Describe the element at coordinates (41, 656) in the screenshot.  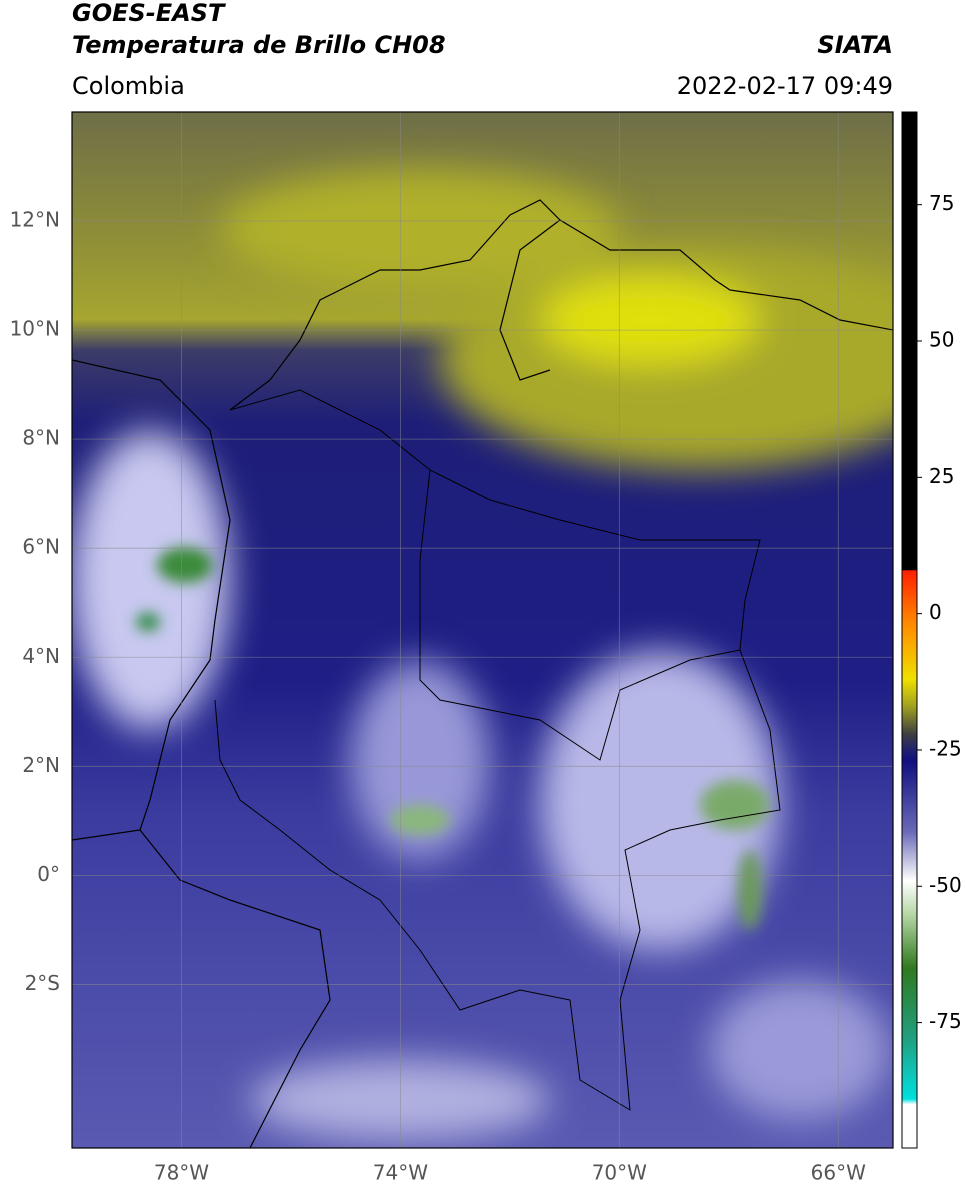
I see `lat-tick-label: 4°N` at that location.